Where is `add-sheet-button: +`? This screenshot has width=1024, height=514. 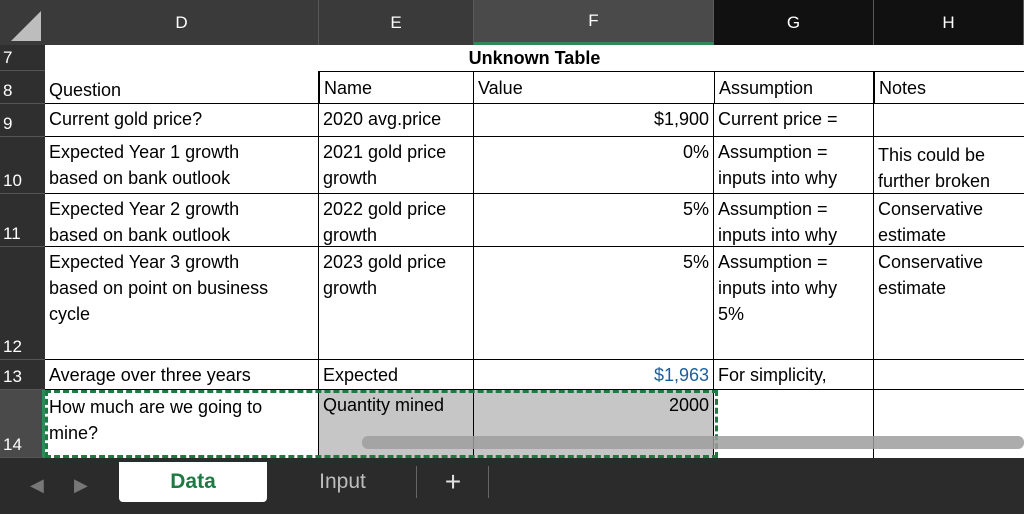
add-sheet-button: + is located at coordinates (453, 481).